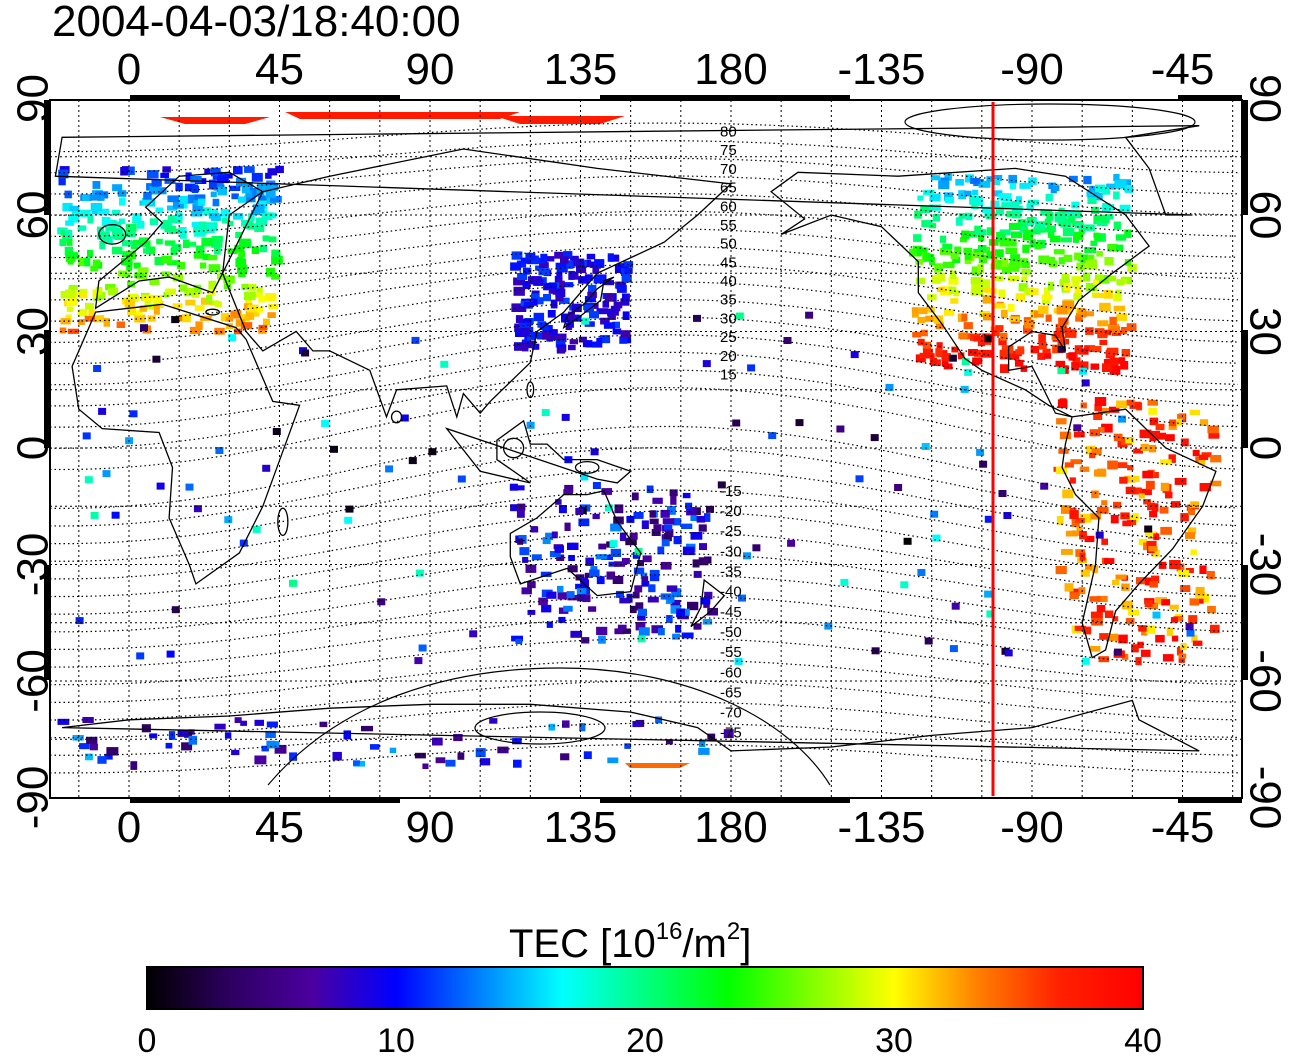 The height and width of the screenshot is (1057, 1292). What do you see at coordinates (731, 551) in the screenshot?
I see `contour-label: -30` at bounding box center [731, 551].